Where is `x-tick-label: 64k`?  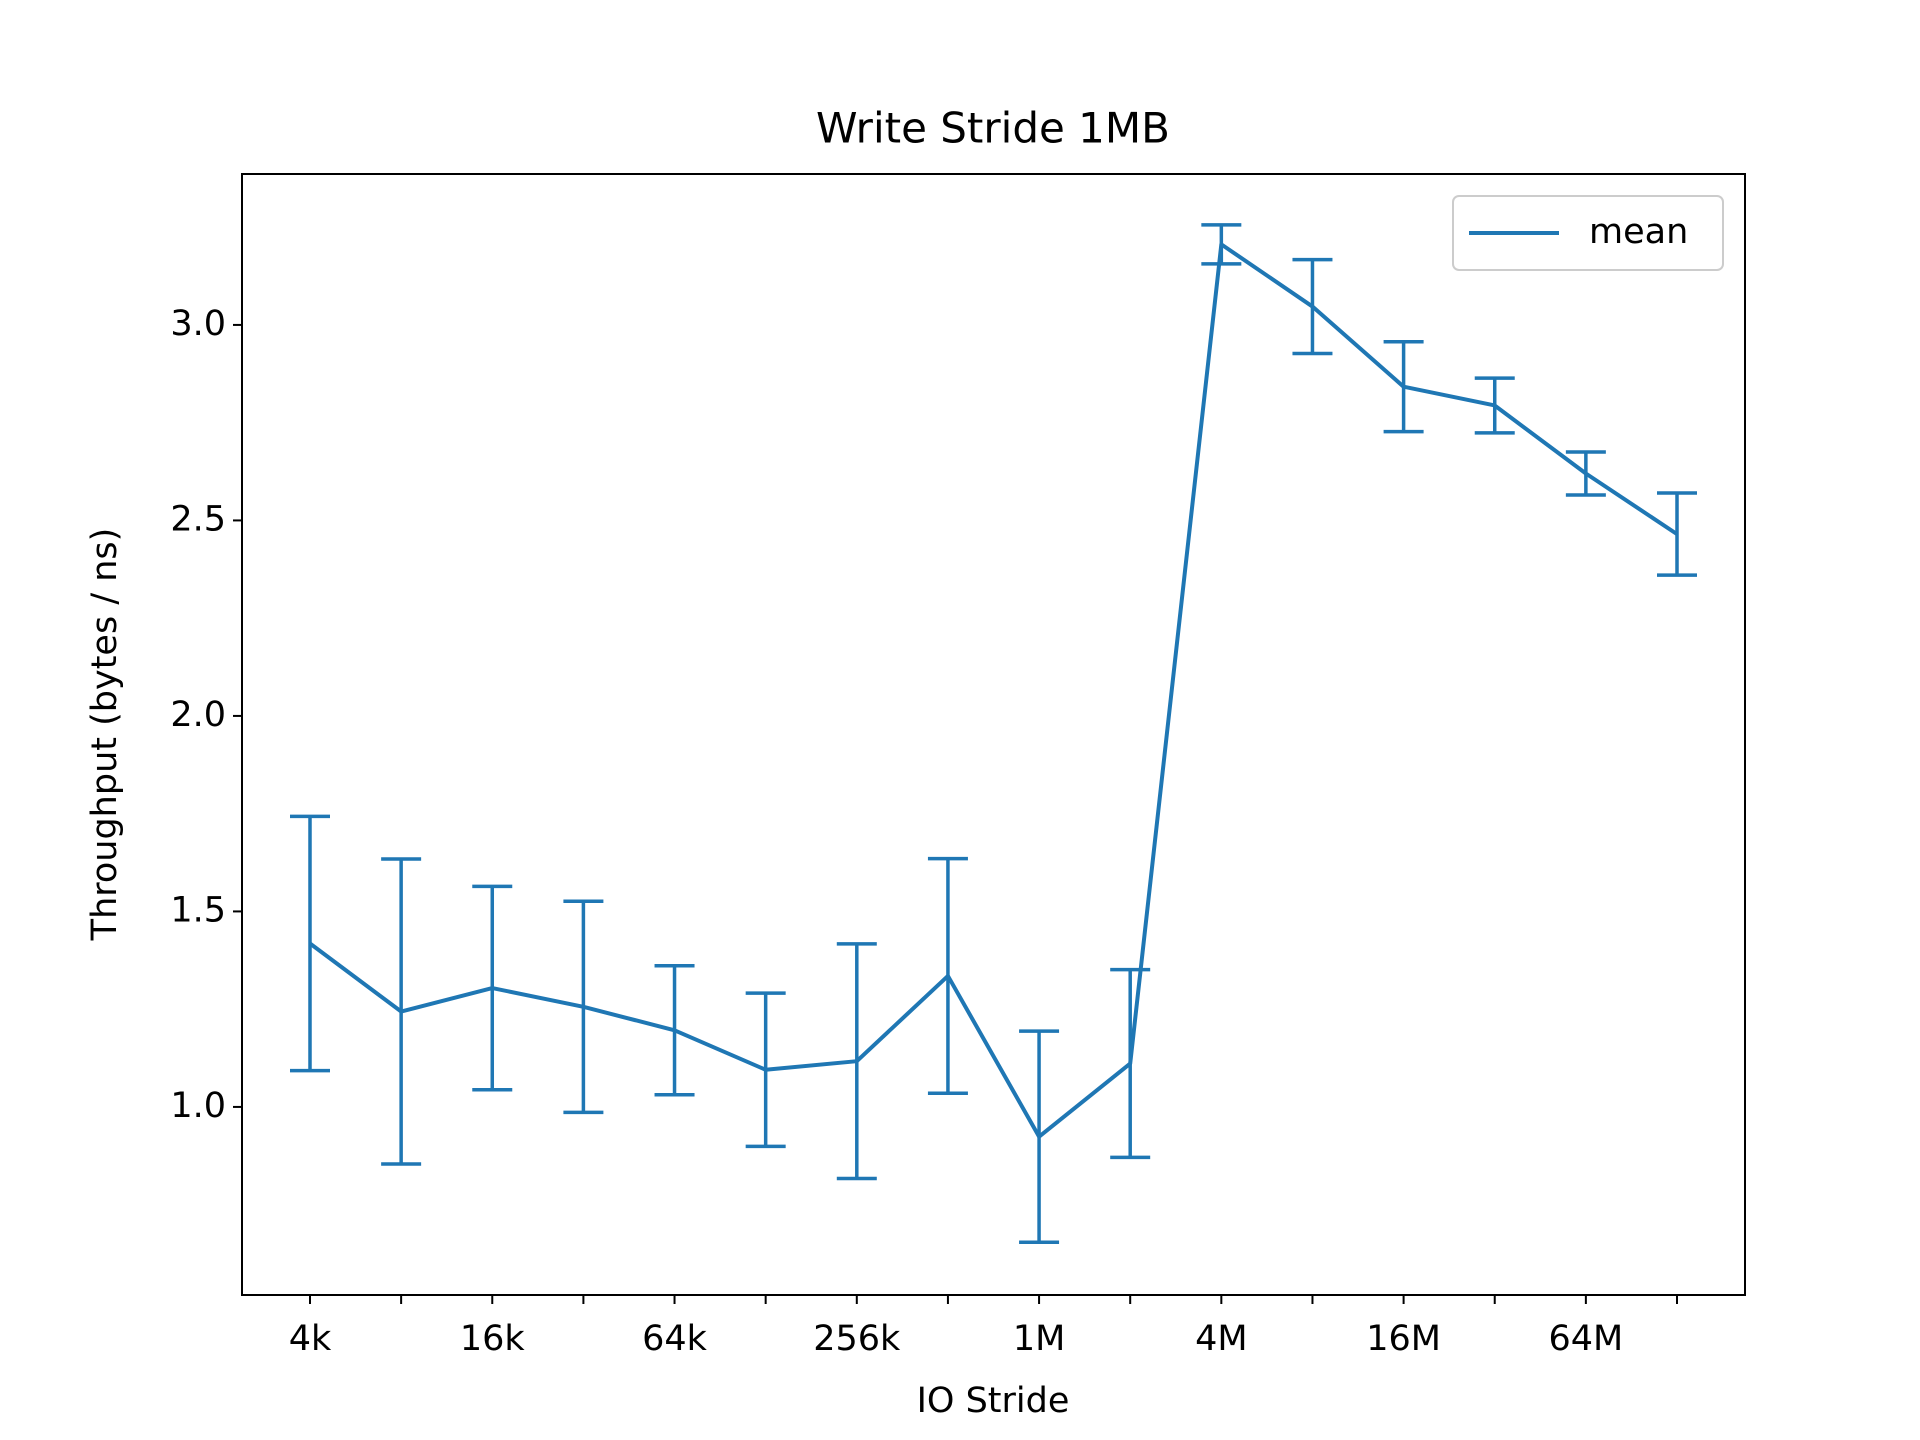
x-tick-label: 64k is located at coordinates (675, 1339).